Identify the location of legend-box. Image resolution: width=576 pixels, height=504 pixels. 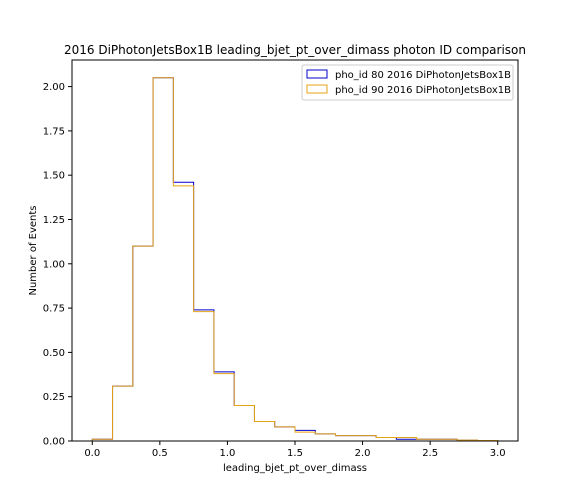
(407, 82).